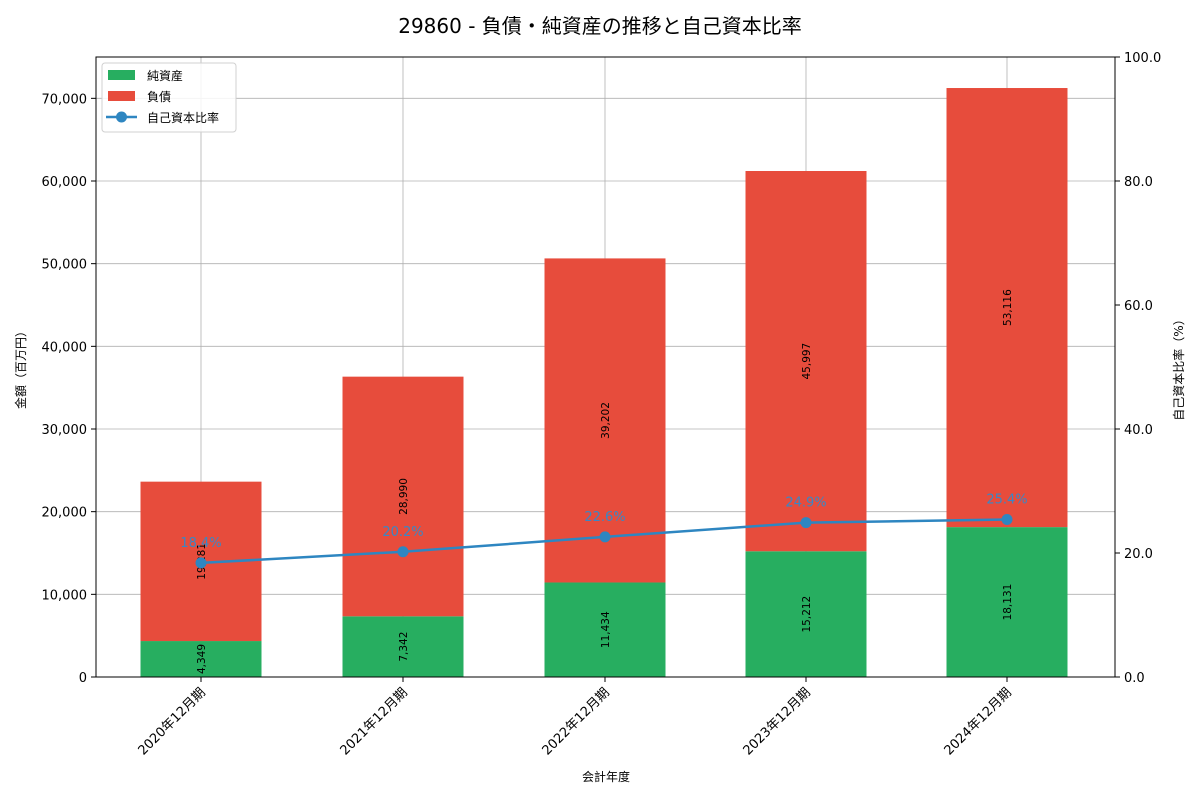 The width and height of the screenshot is (1200, 800). I want to click on bar-label-liabilities: 28,990, so click(404, 496).